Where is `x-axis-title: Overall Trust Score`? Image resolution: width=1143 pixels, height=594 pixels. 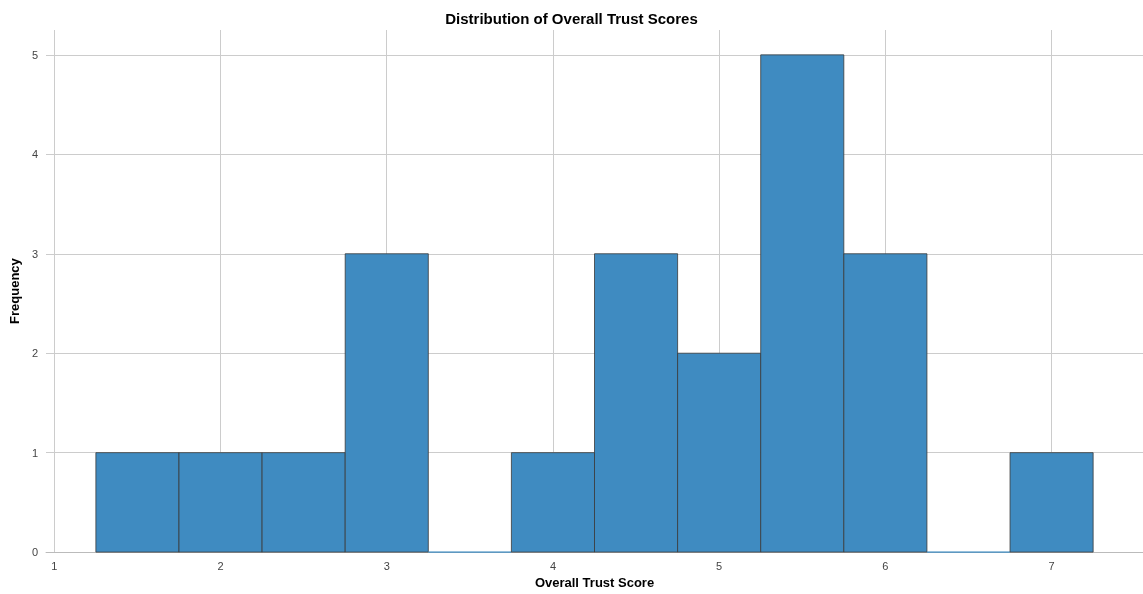
x-axis-title: Overall Trust Score is located at coordinates (594, 582).